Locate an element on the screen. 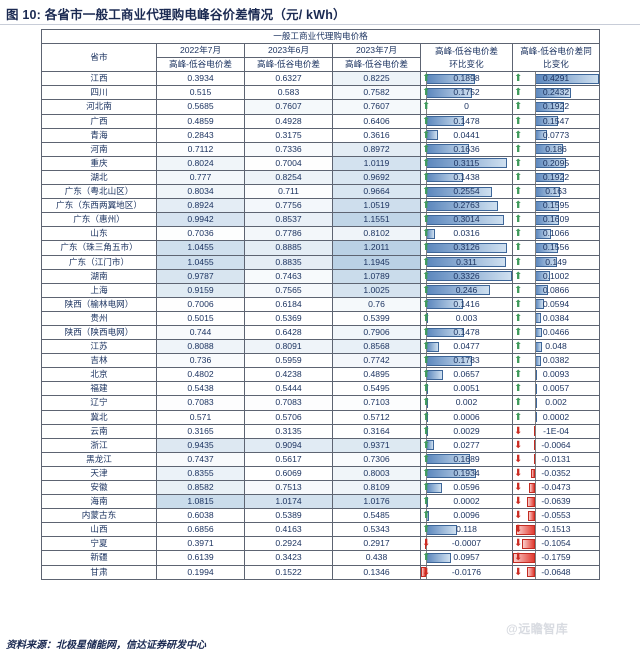  value-2023-07: 1.0519 is located at coordinates (376, 205).